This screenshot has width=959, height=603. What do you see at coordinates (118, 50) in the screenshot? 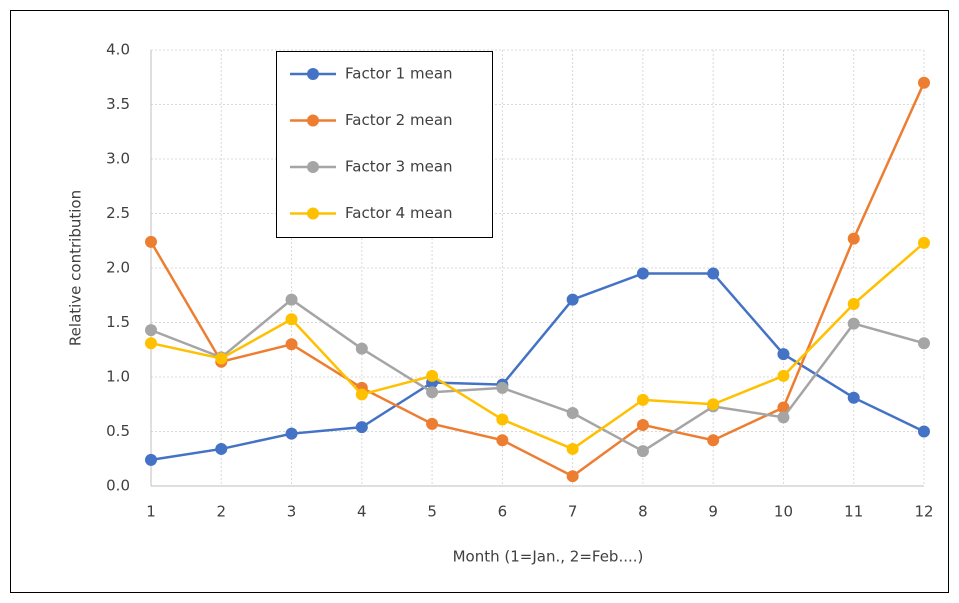
I see `y-tick-label: 4.0` at bounding box center [118, 50].